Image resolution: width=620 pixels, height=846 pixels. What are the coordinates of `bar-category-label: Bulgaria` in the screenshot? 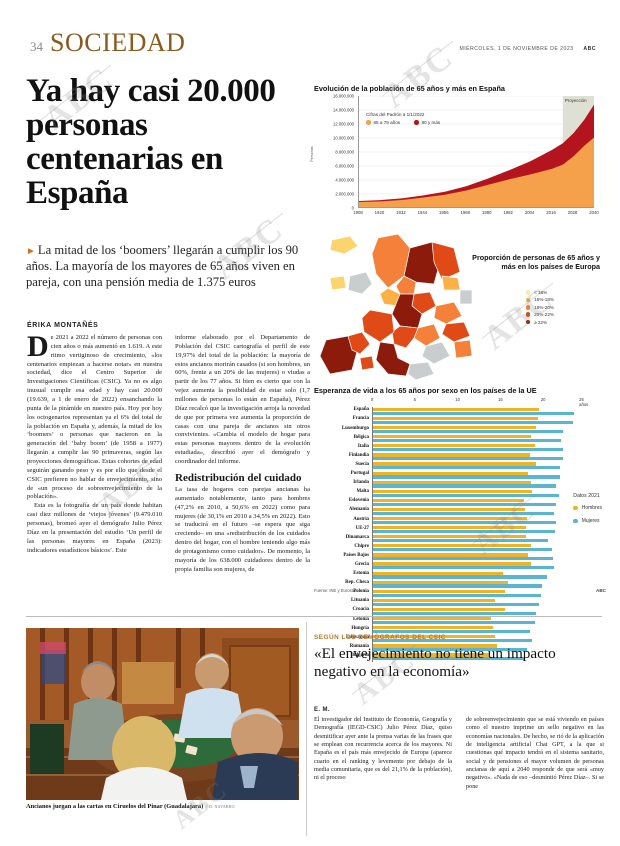 It's located at (359, 655).